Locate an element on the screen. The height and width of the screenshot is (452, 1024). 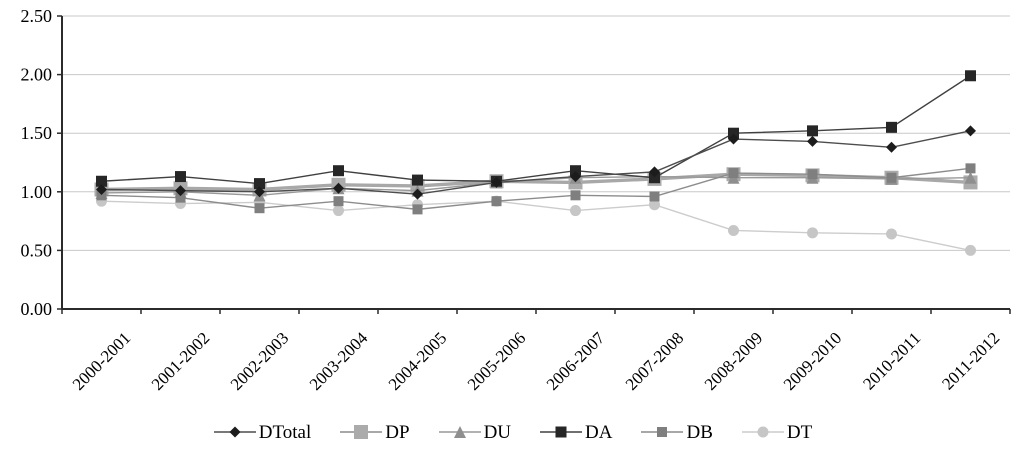
x-tick-label: 2006-2007 is located at coordinates (576, 361).